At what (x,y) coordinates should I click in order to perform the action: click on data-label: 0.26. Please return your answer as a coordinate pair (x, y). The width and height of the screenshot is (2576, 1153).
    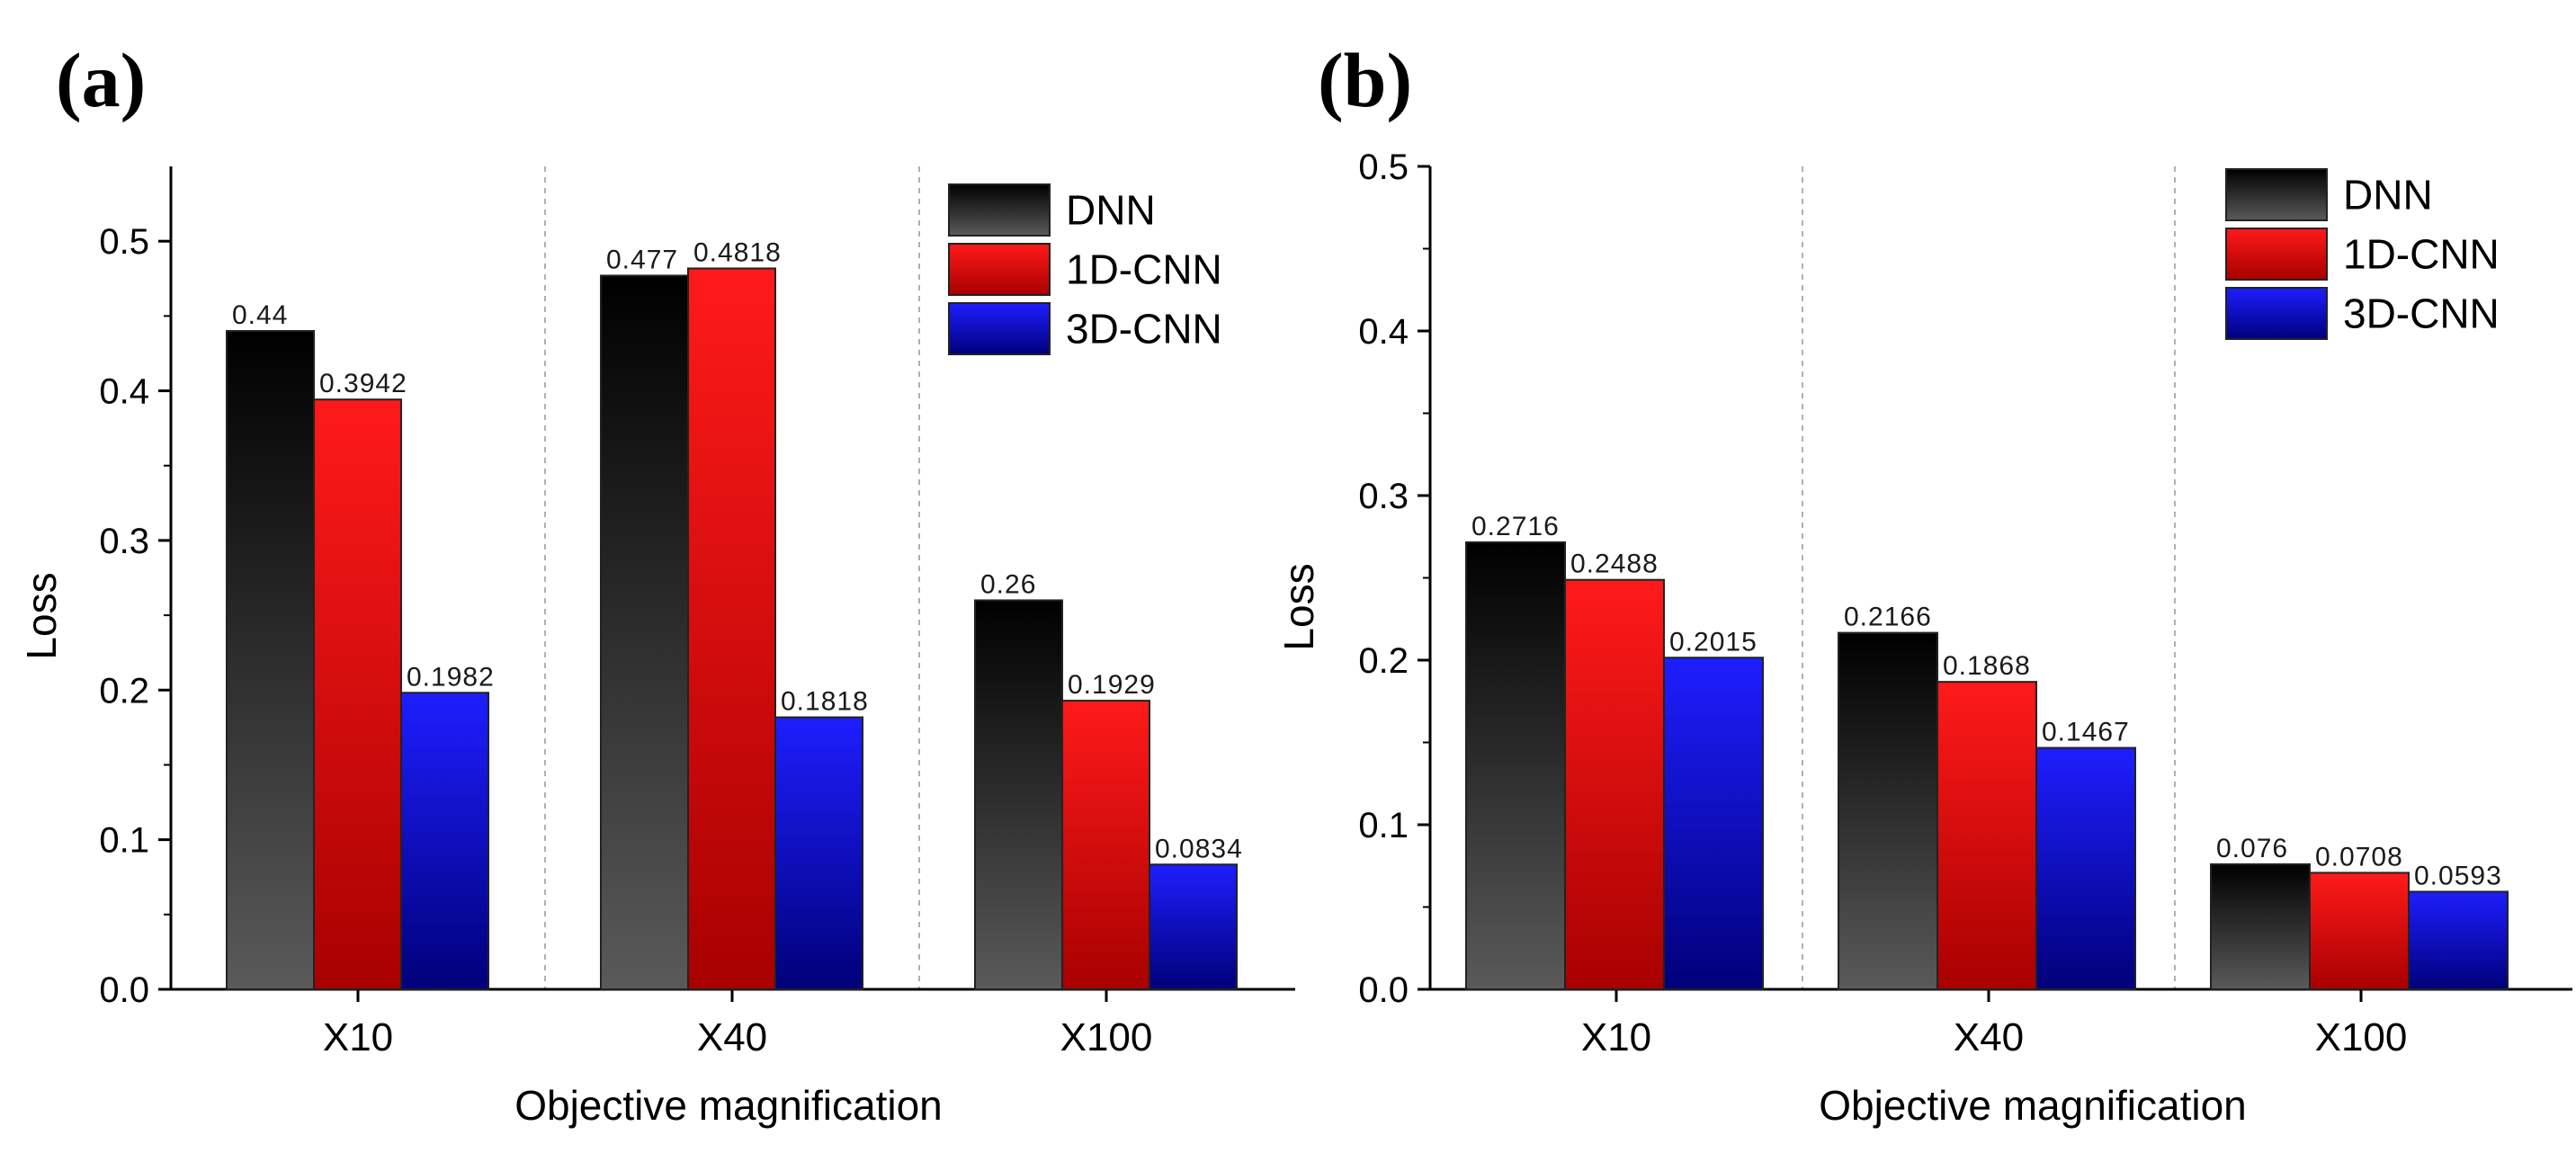
    Looking at the image, I should click on (1008, 584).